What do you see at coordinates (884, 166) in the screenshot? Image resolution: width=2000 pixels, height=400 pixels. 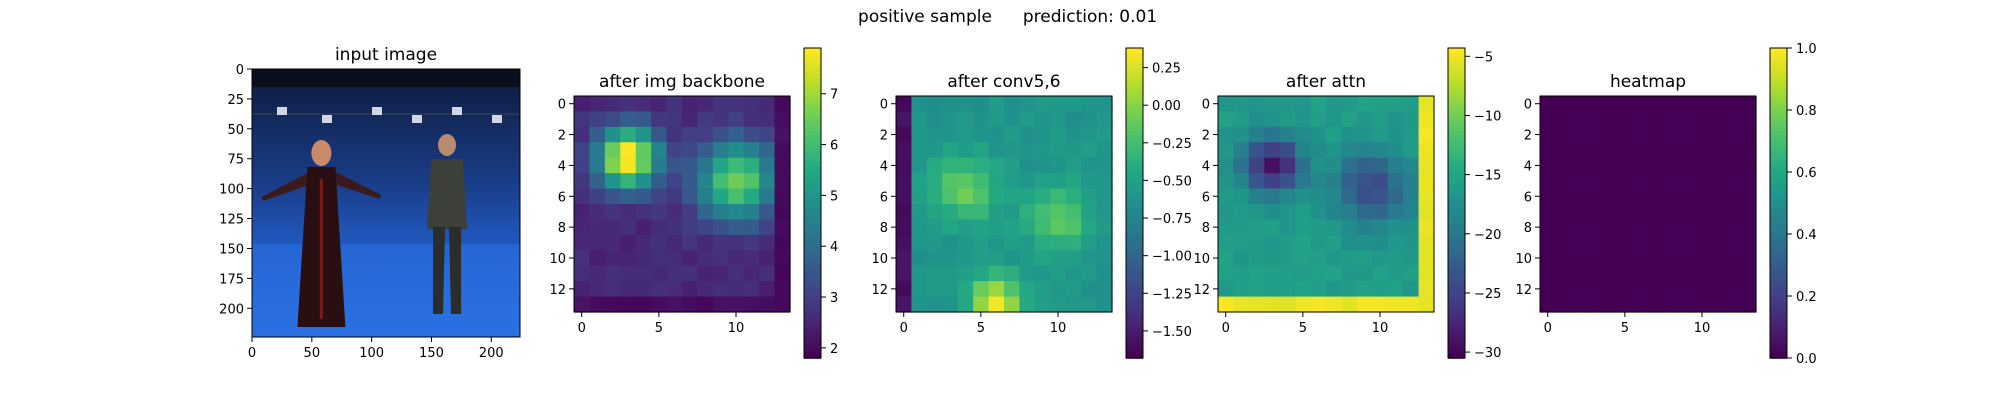 I see `ytick-label: 4` at bounding box center [884, 166].